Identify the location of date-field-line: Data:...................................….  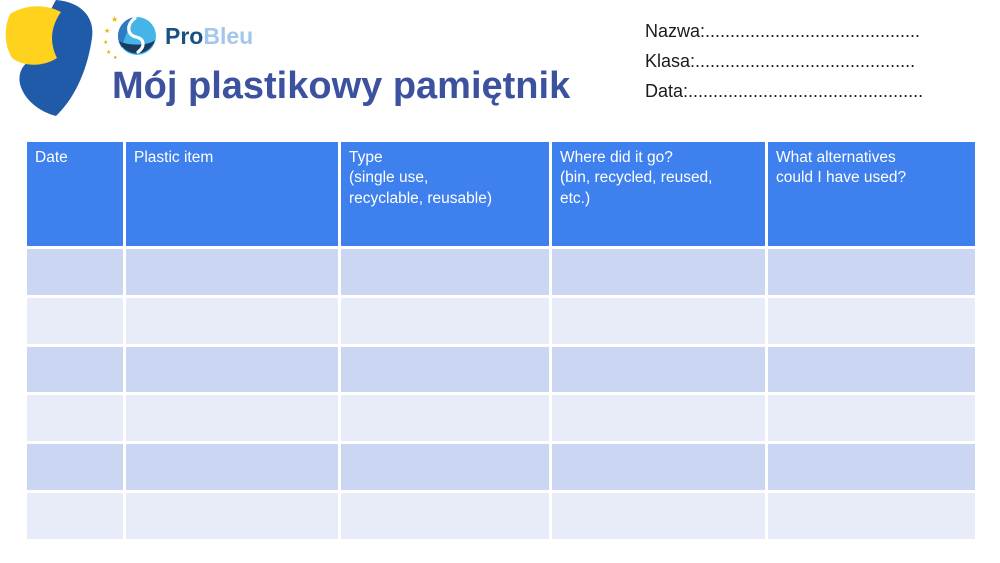
(784, 91).